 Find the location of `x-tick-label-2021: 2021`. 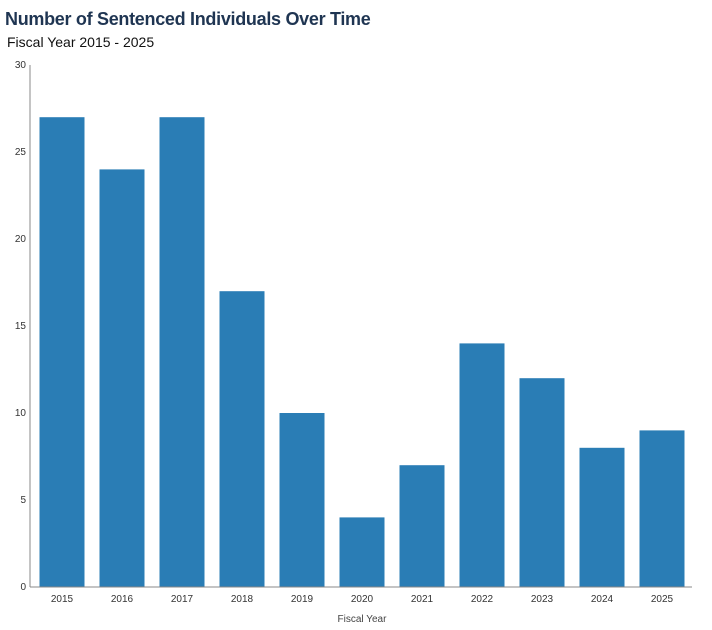

x-tick-label-2021: 2021 is located at coordinates (422, 599).